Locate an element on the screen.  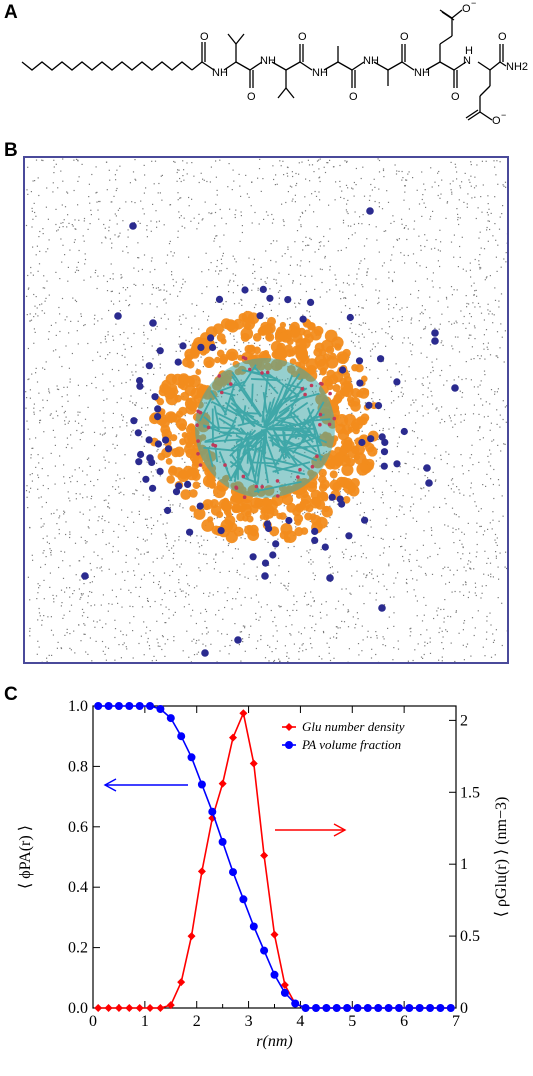
atom-label: N is located at coordinates (467, 61).